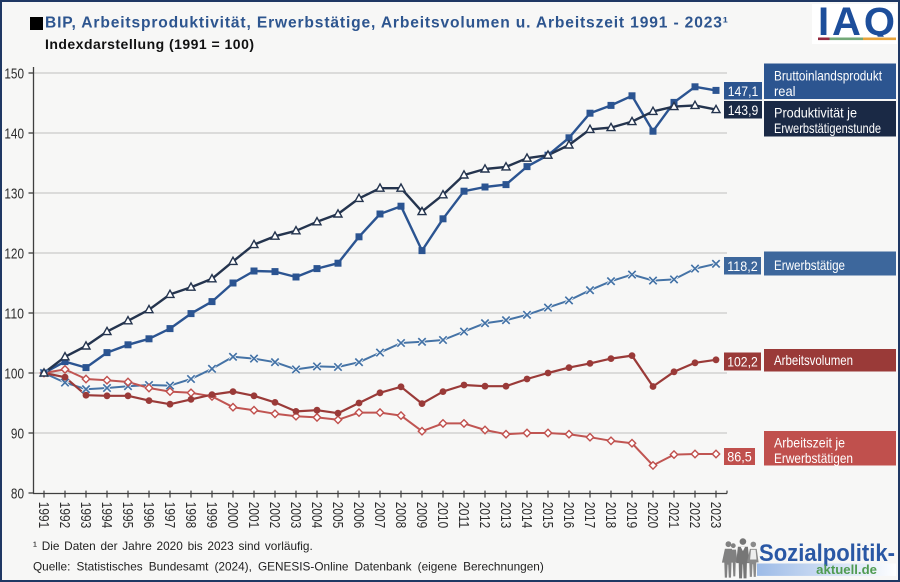 The width and height of the screenshot is (900, 582). Describe the element at coordinates (14, 254) in the screenshot. I see `svg-text: 120` at that location.